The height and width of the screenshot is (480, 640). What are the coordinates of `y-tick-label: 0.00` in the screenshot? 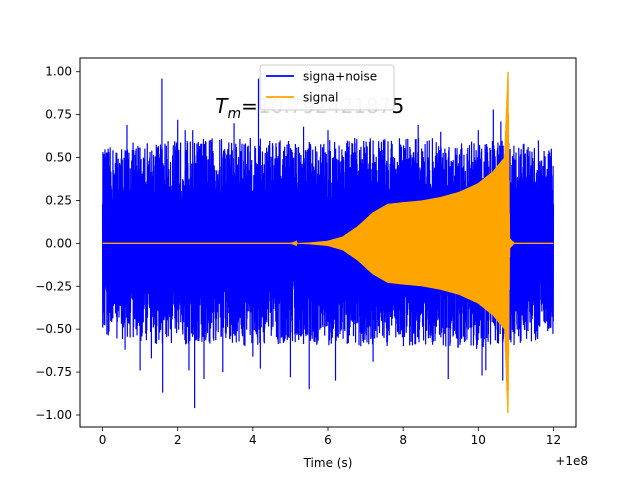 It's located at (58, 243).